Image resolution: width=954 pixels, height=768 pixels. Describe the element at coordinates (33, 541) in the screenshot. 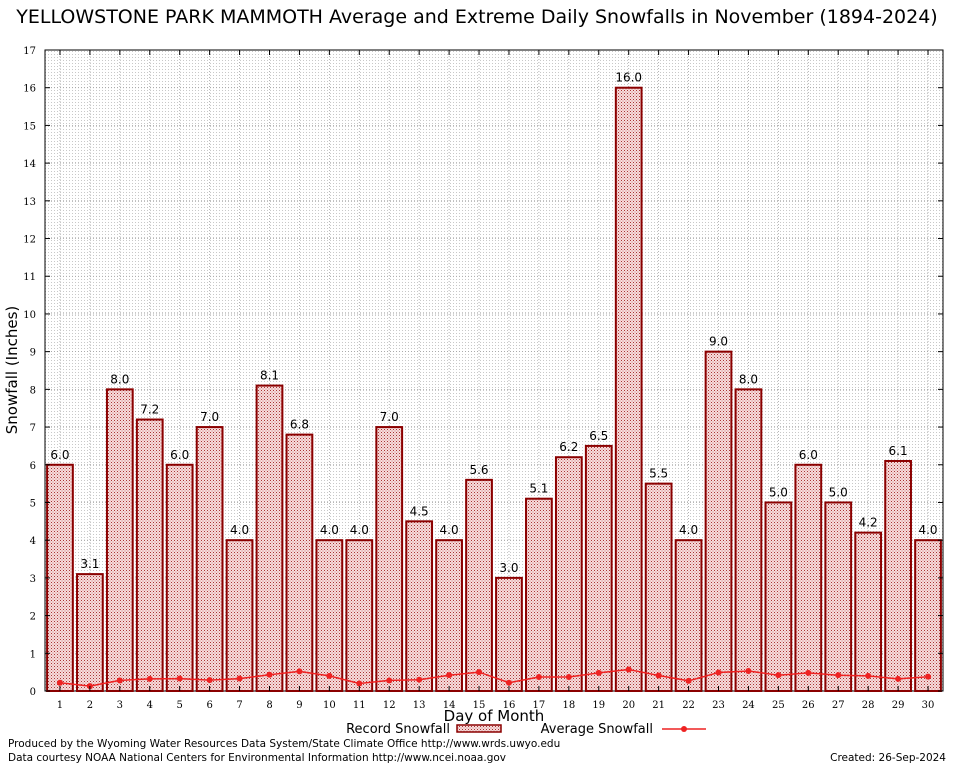

I see `y-tick-label-4: 4` at that location.